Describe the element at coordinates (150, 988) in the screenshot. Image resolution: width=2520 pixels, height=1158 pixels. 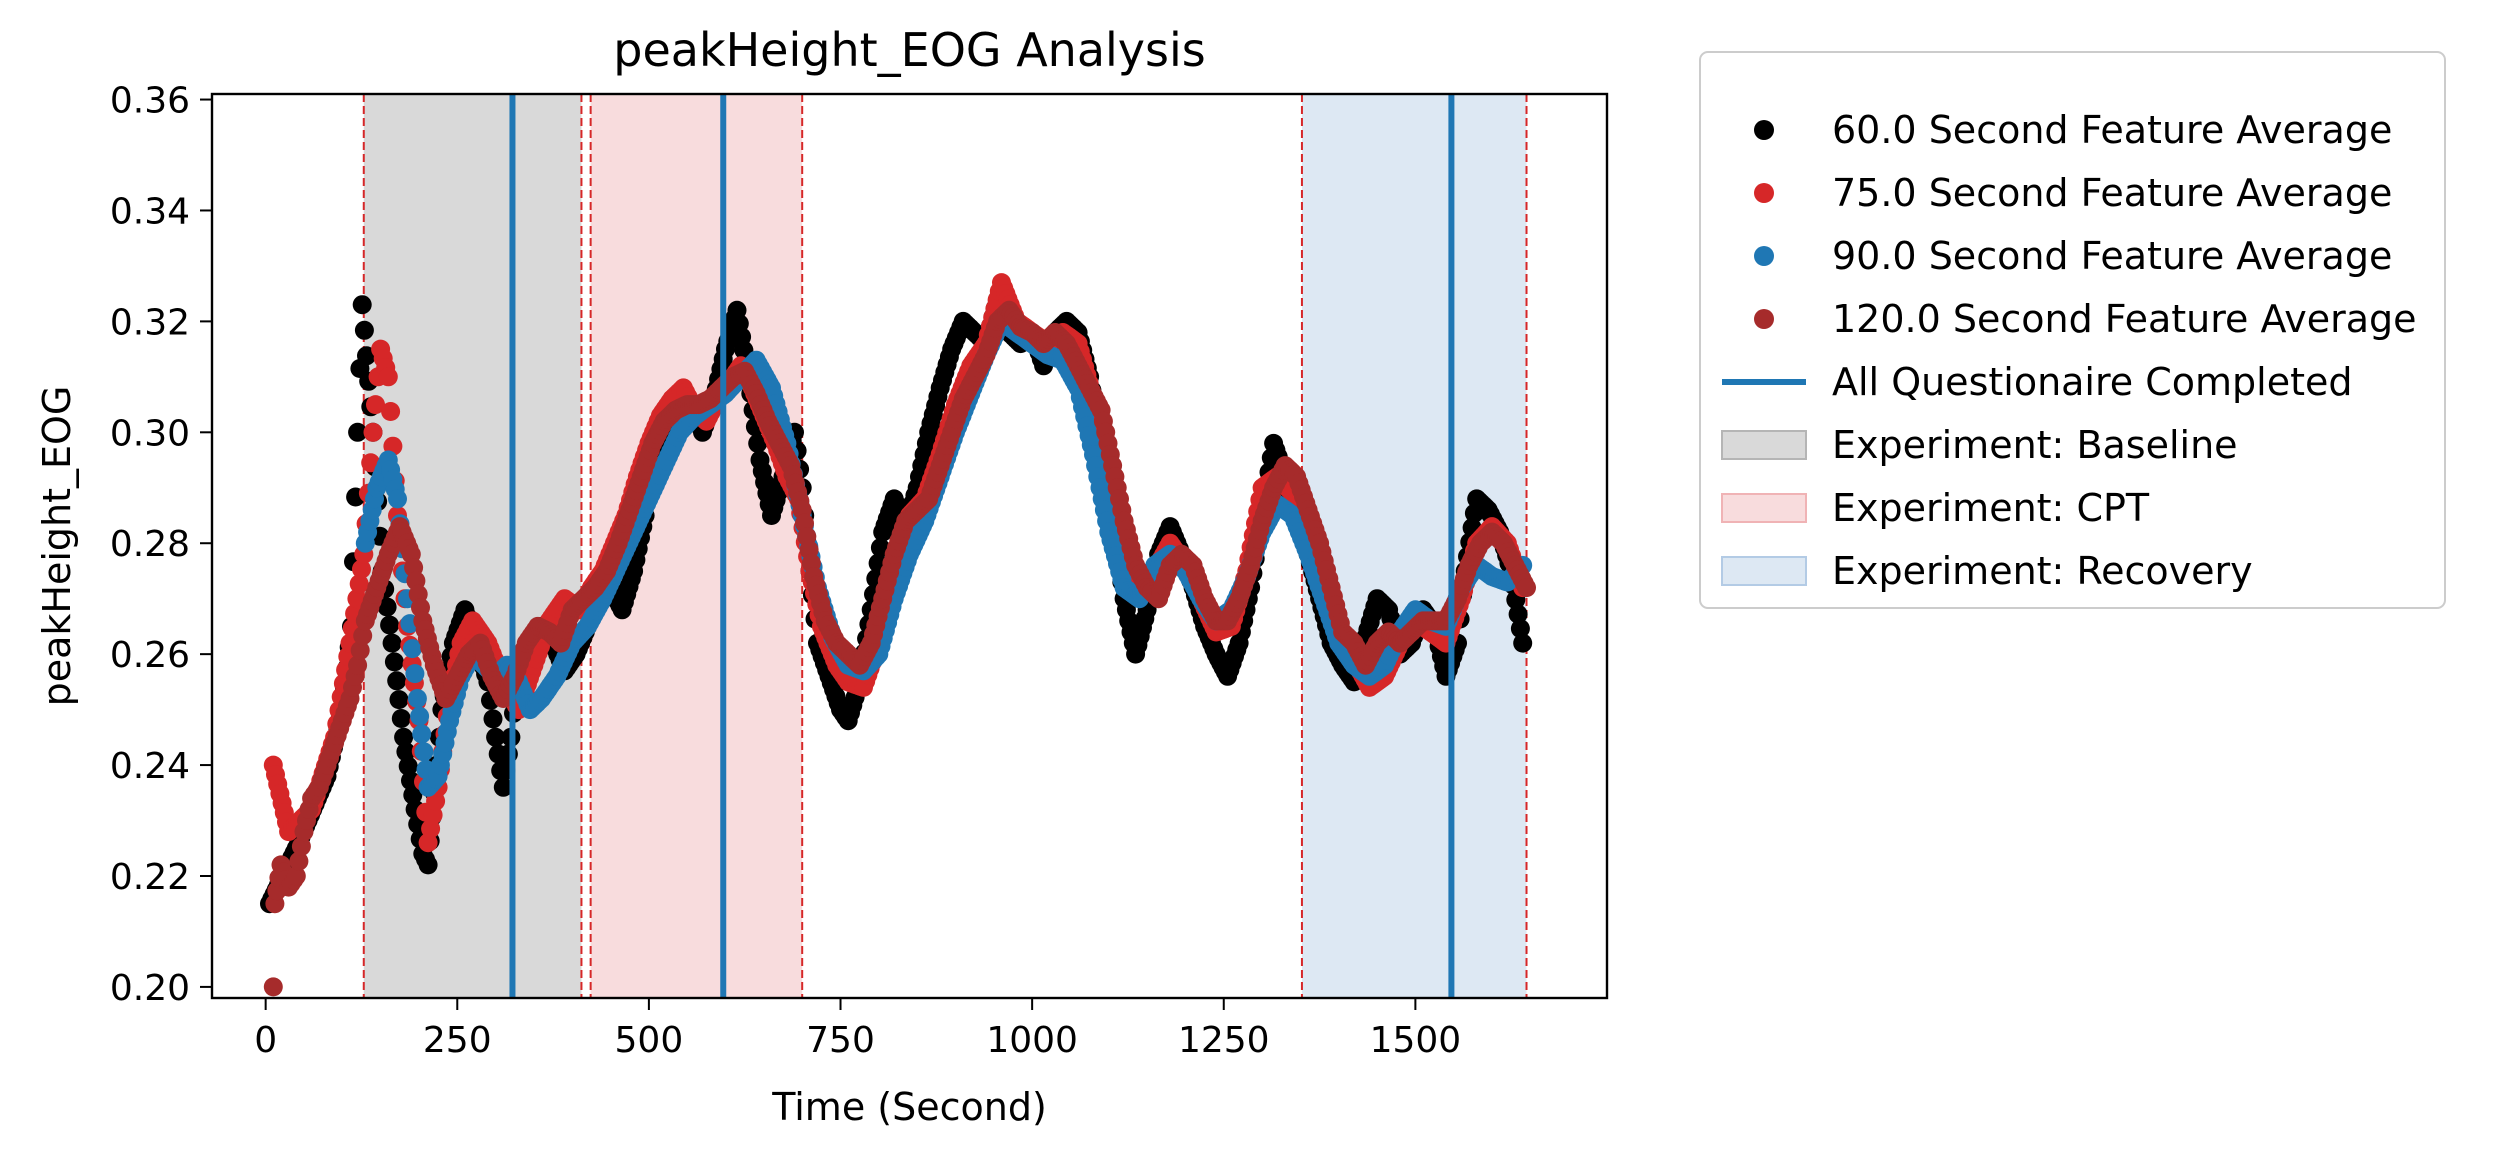
I see `y-tick-label: 0.20` at that location.